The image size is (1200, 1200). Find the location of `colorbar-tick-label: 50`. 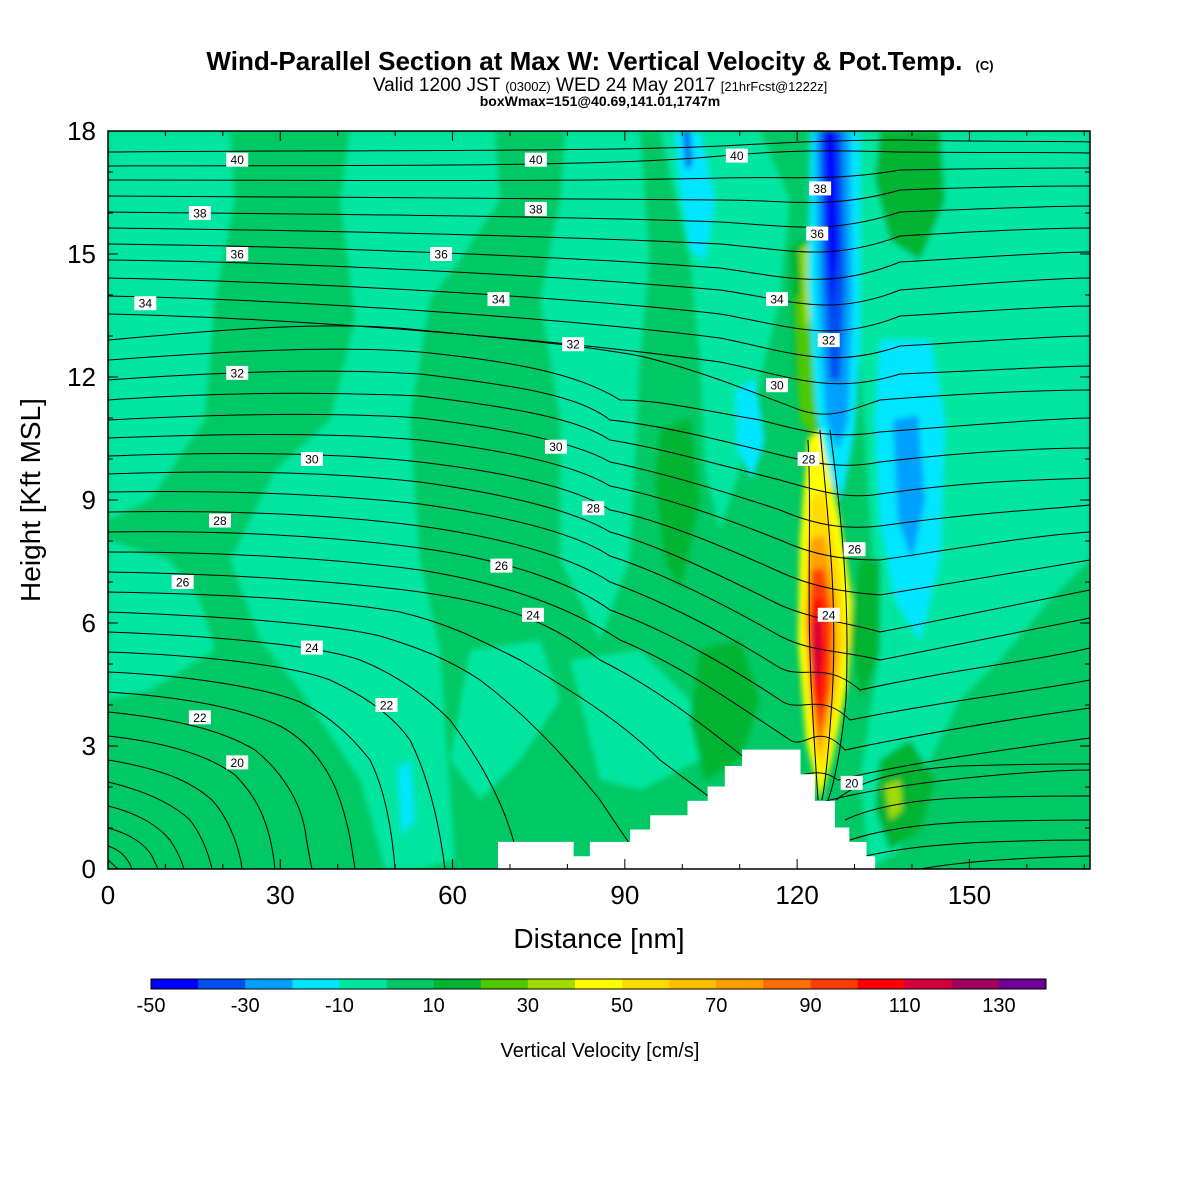

colorbar-tick-label: 50 is located at coordinates (622, 1006).